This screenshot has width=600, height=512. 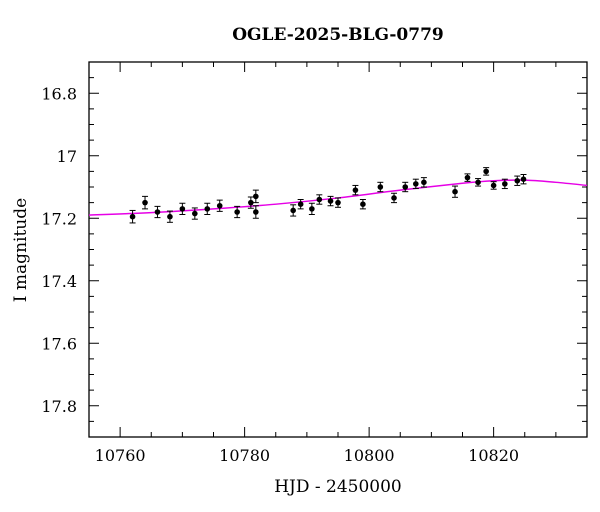 I want to click on chart-title: OGLE-2025-BLG-0779, so click(x=338, y=35).